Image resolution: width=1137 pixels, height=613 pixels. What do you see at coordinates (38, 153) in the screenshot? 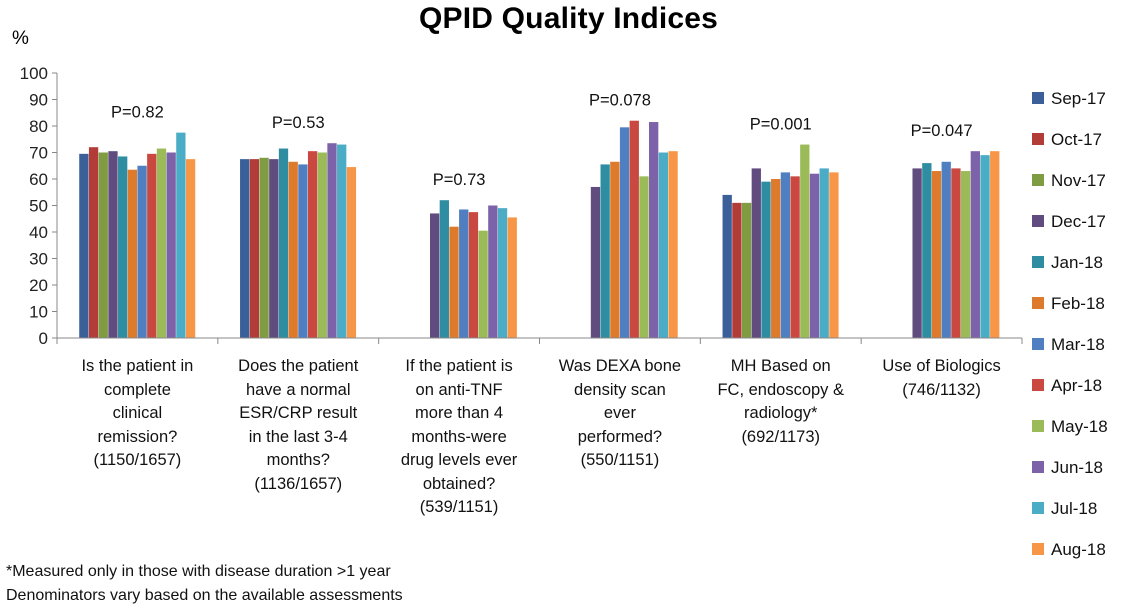
I see `y-tick-label: 70` at bounding box center [38, 153].